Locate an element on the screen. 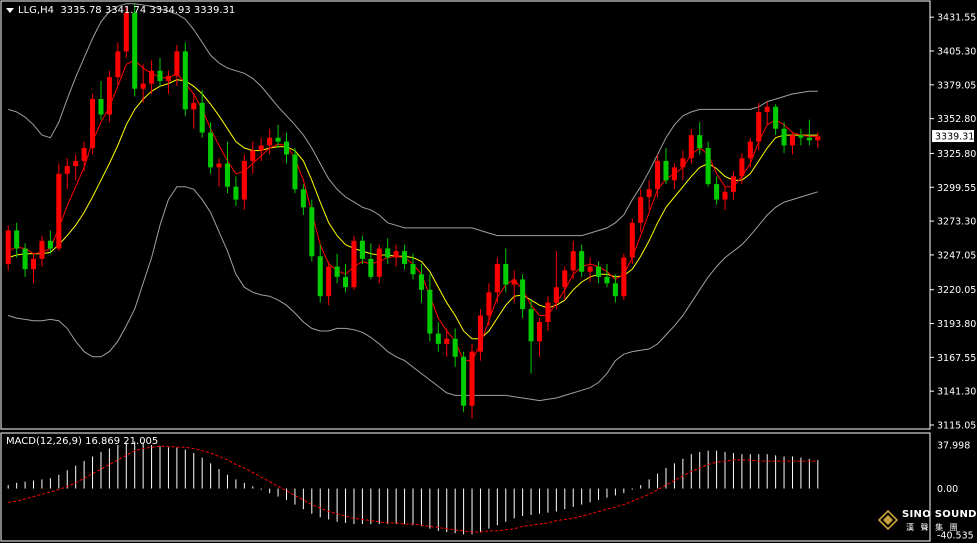 The height and width of the screenshot is (543, 977). price-tick-label: 3299.55 is located at coordinates (956, 188).